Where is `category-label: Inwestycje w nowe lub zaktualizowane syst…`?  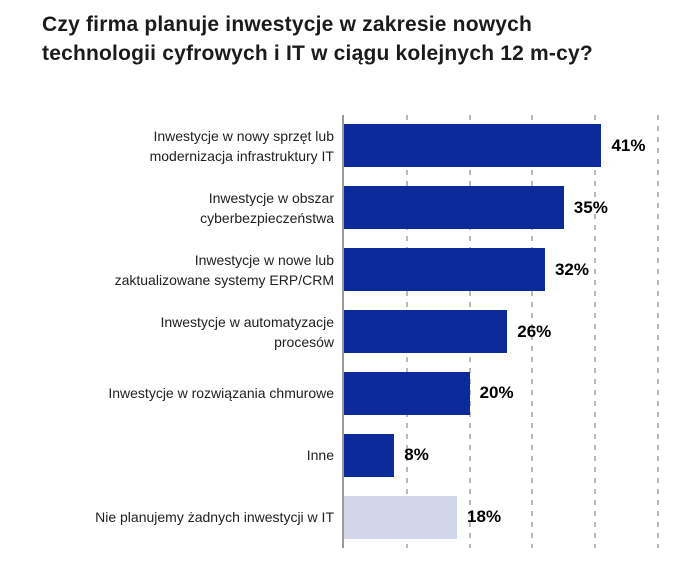 category-label: Inwestycje w nowe lub zaktualizowane syst… is located at coordinates (224, 269).